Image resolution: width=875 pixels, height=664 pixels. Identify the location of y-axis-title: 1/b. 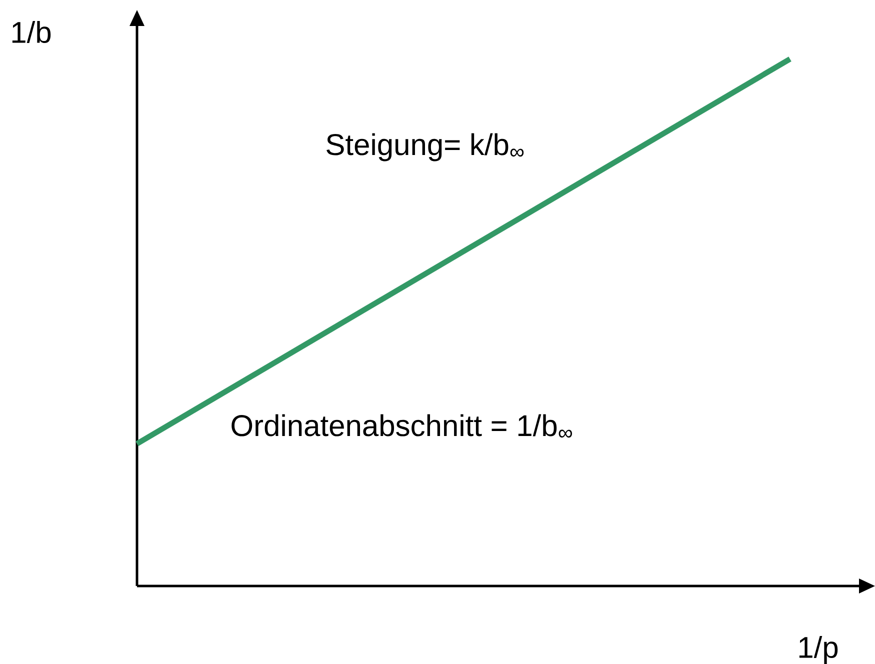
(31, 32).